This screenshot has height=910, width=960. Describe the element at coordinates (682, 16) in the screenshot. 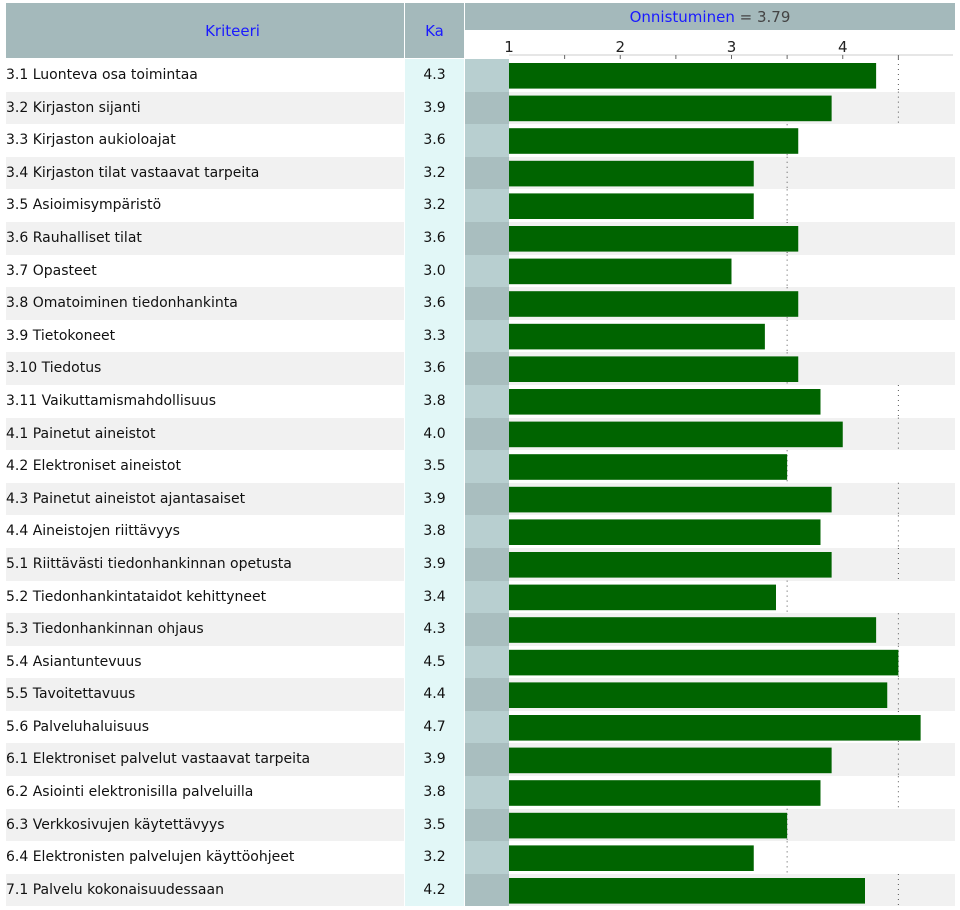

I see `success-label: Onnistuminen` at that location.